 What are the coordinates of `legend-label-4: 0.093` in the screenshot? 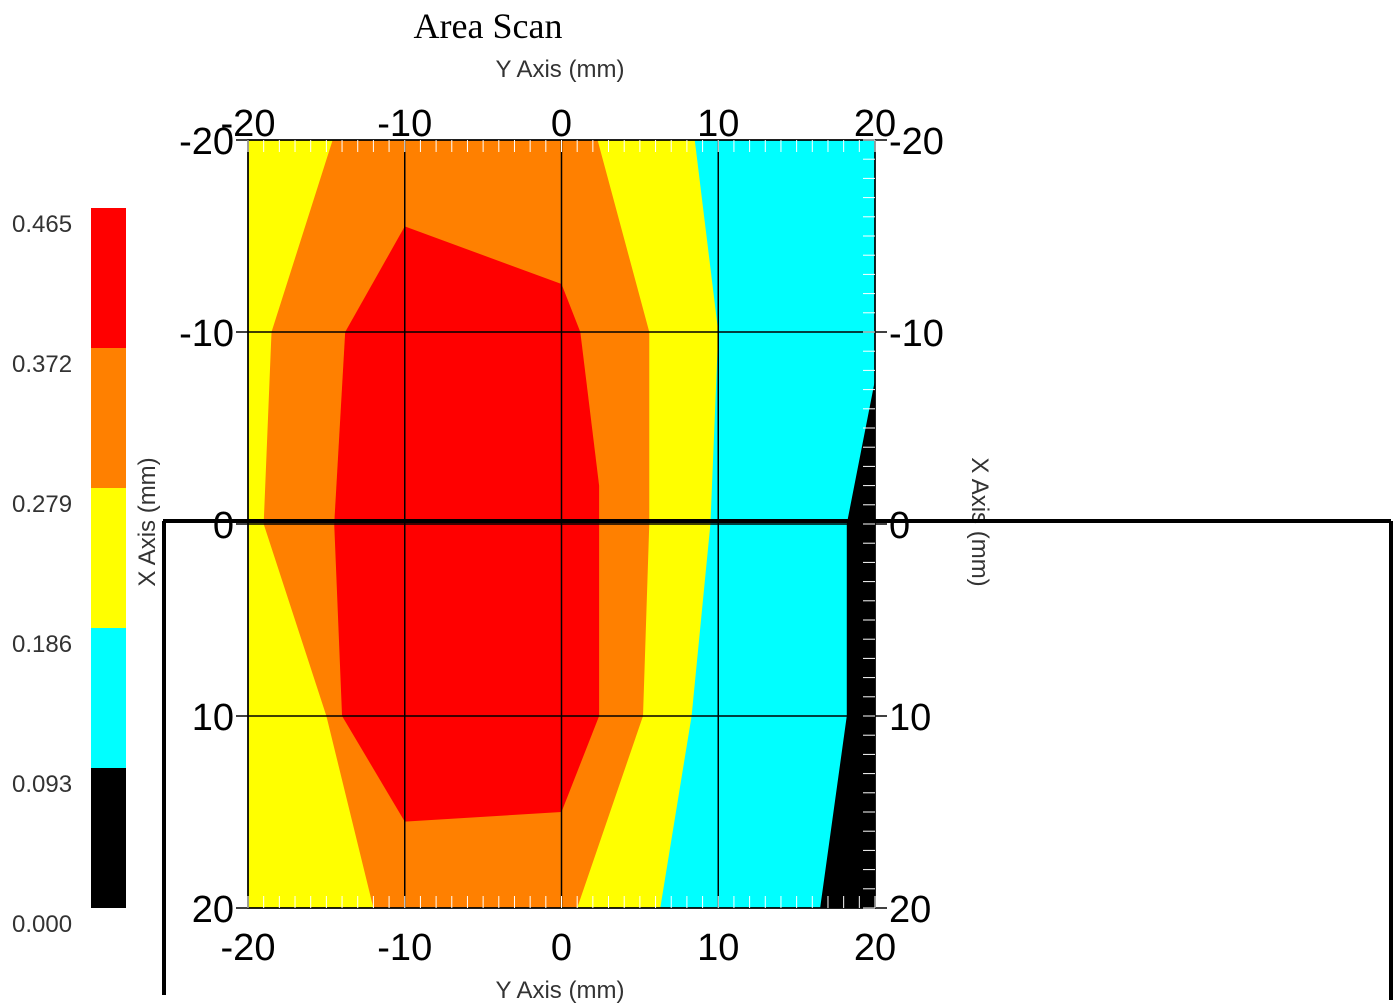 It's located at (42, 784).